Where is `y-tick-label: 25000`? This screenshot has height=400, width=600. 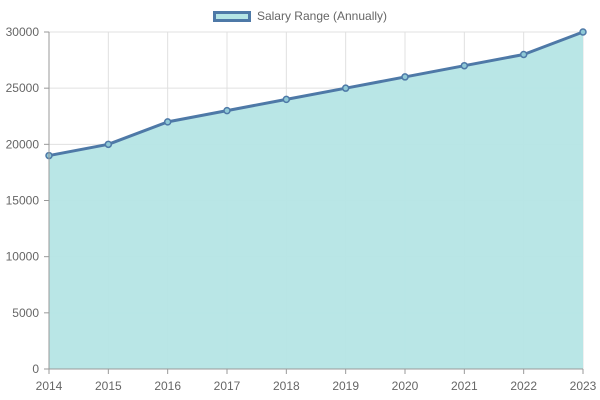
y-tick-label: 25000 is located at coordinates (23, 88).